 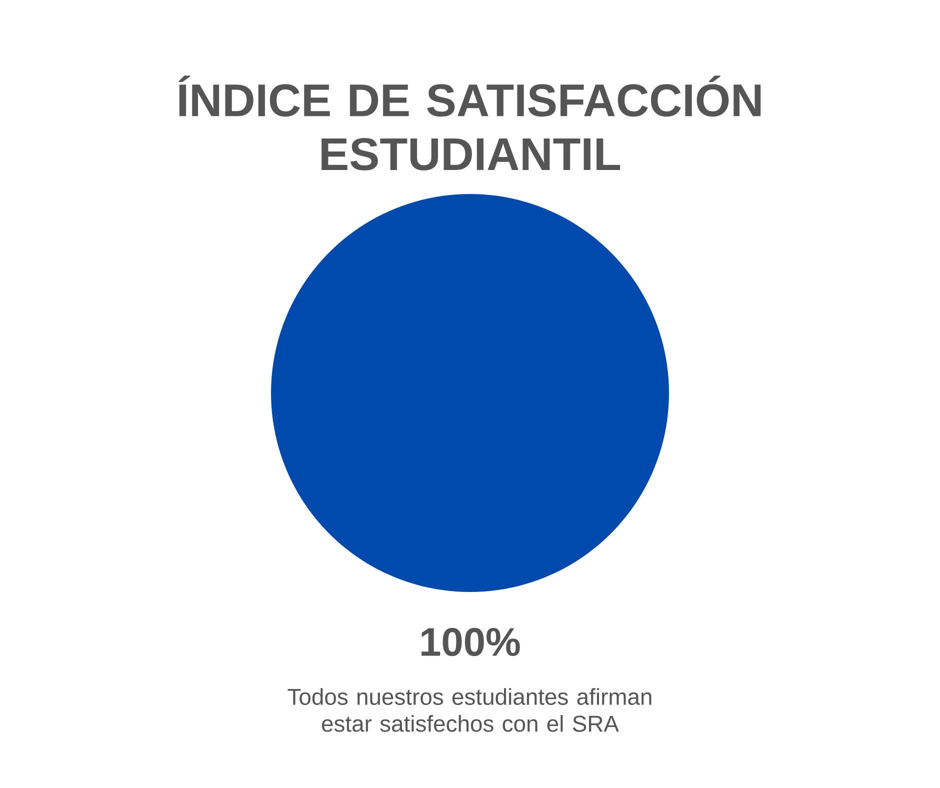 What do you see at coordinates (470, 710) in the screenshot?
I see `text: Todos nuestros estudiantes afirman estar satisfechos con el SRA` at bounding box center [470, 710].